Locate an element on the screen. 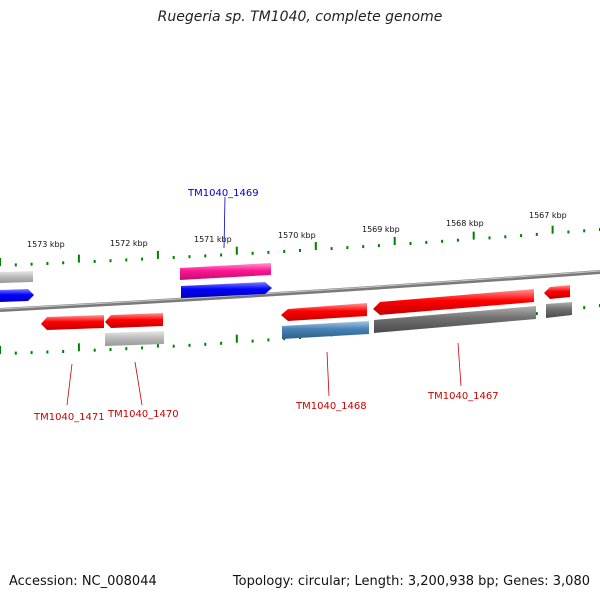 The width and height of the screenshot is (600, 600). gene-feature-blue-left is located at coordinates (17, 295).